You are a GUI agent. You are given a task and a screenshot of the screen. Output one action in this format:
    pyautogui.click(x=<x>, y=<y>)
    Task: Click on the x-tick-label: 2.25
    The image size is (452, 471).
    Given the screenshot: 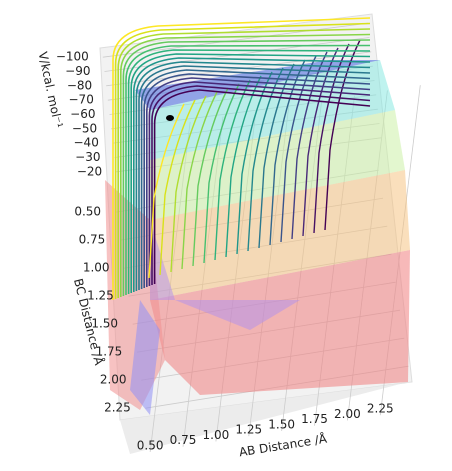 What is the action you would take?
    pyautogui.click(x=380, y=409)
    